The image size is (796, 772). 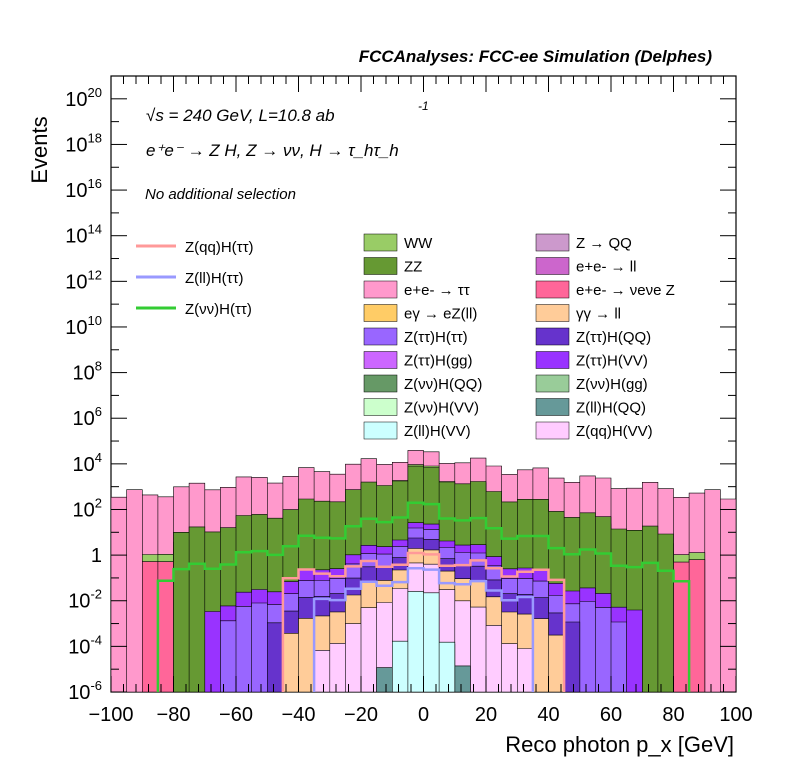 What do you see at coordinates (611, 408) in the screenshot?
I see `legend-label-background: Z(ll)H(QQ)` at bounding box center [611, 408].